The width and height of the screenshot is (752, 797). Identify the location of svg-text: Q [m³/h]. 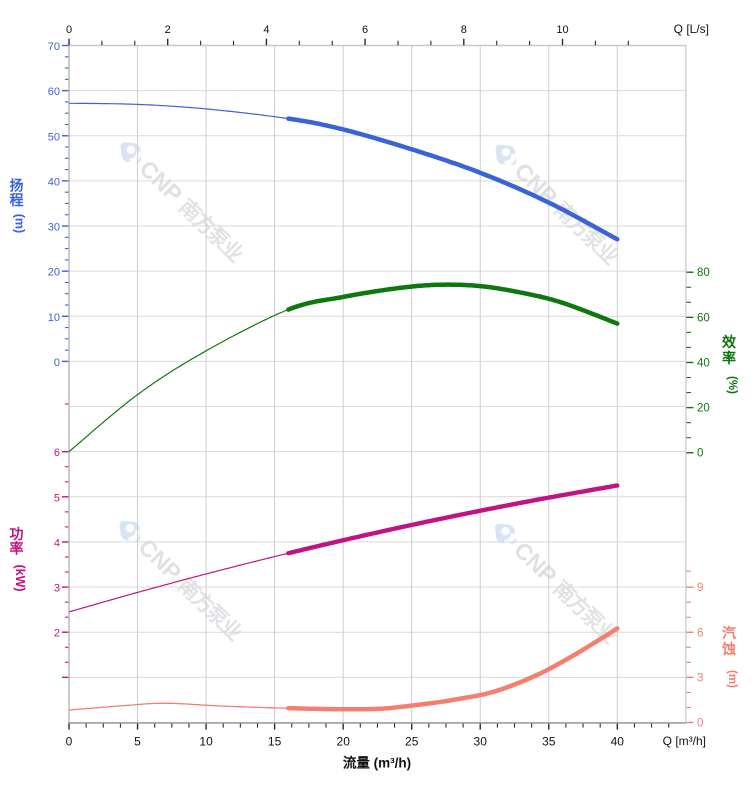
(684, 741).